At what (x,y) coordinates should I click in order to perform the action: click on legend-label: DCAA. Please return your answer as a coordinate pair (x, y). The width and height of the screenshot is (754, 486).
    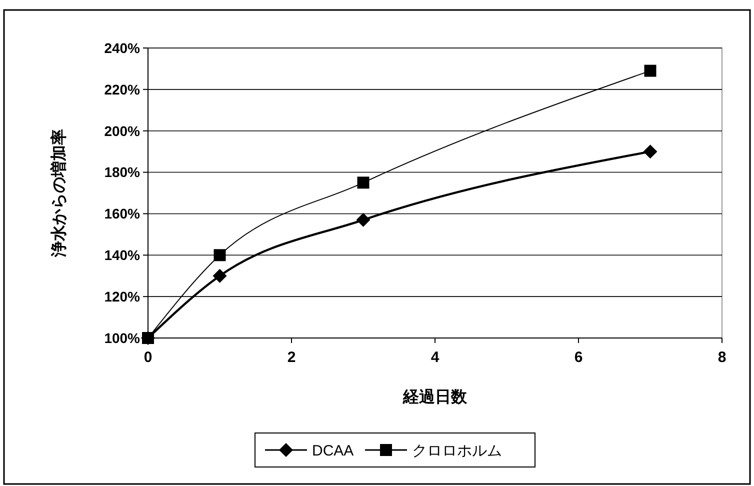
    Looking at the image, I should click on (333, 451).